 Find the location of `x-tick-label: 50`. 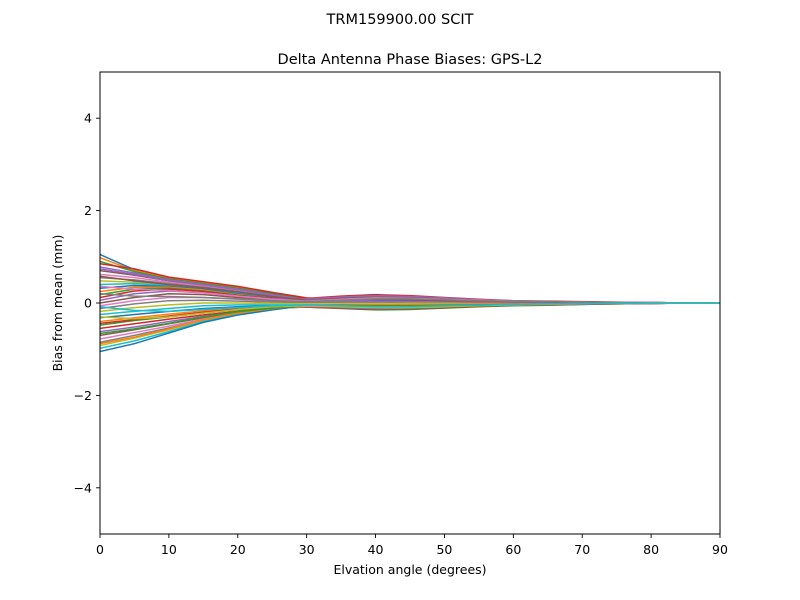

x-tick-label: 50 is located at coordinates (444, 549).